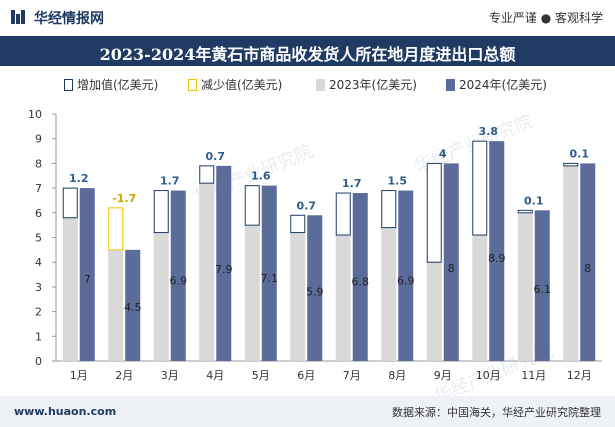 The image size is (615, 427). What do you see at coordinates (397, 375) in the screenshot?
I see `x-tick-label: 8月` at bounding box center [397, 375].